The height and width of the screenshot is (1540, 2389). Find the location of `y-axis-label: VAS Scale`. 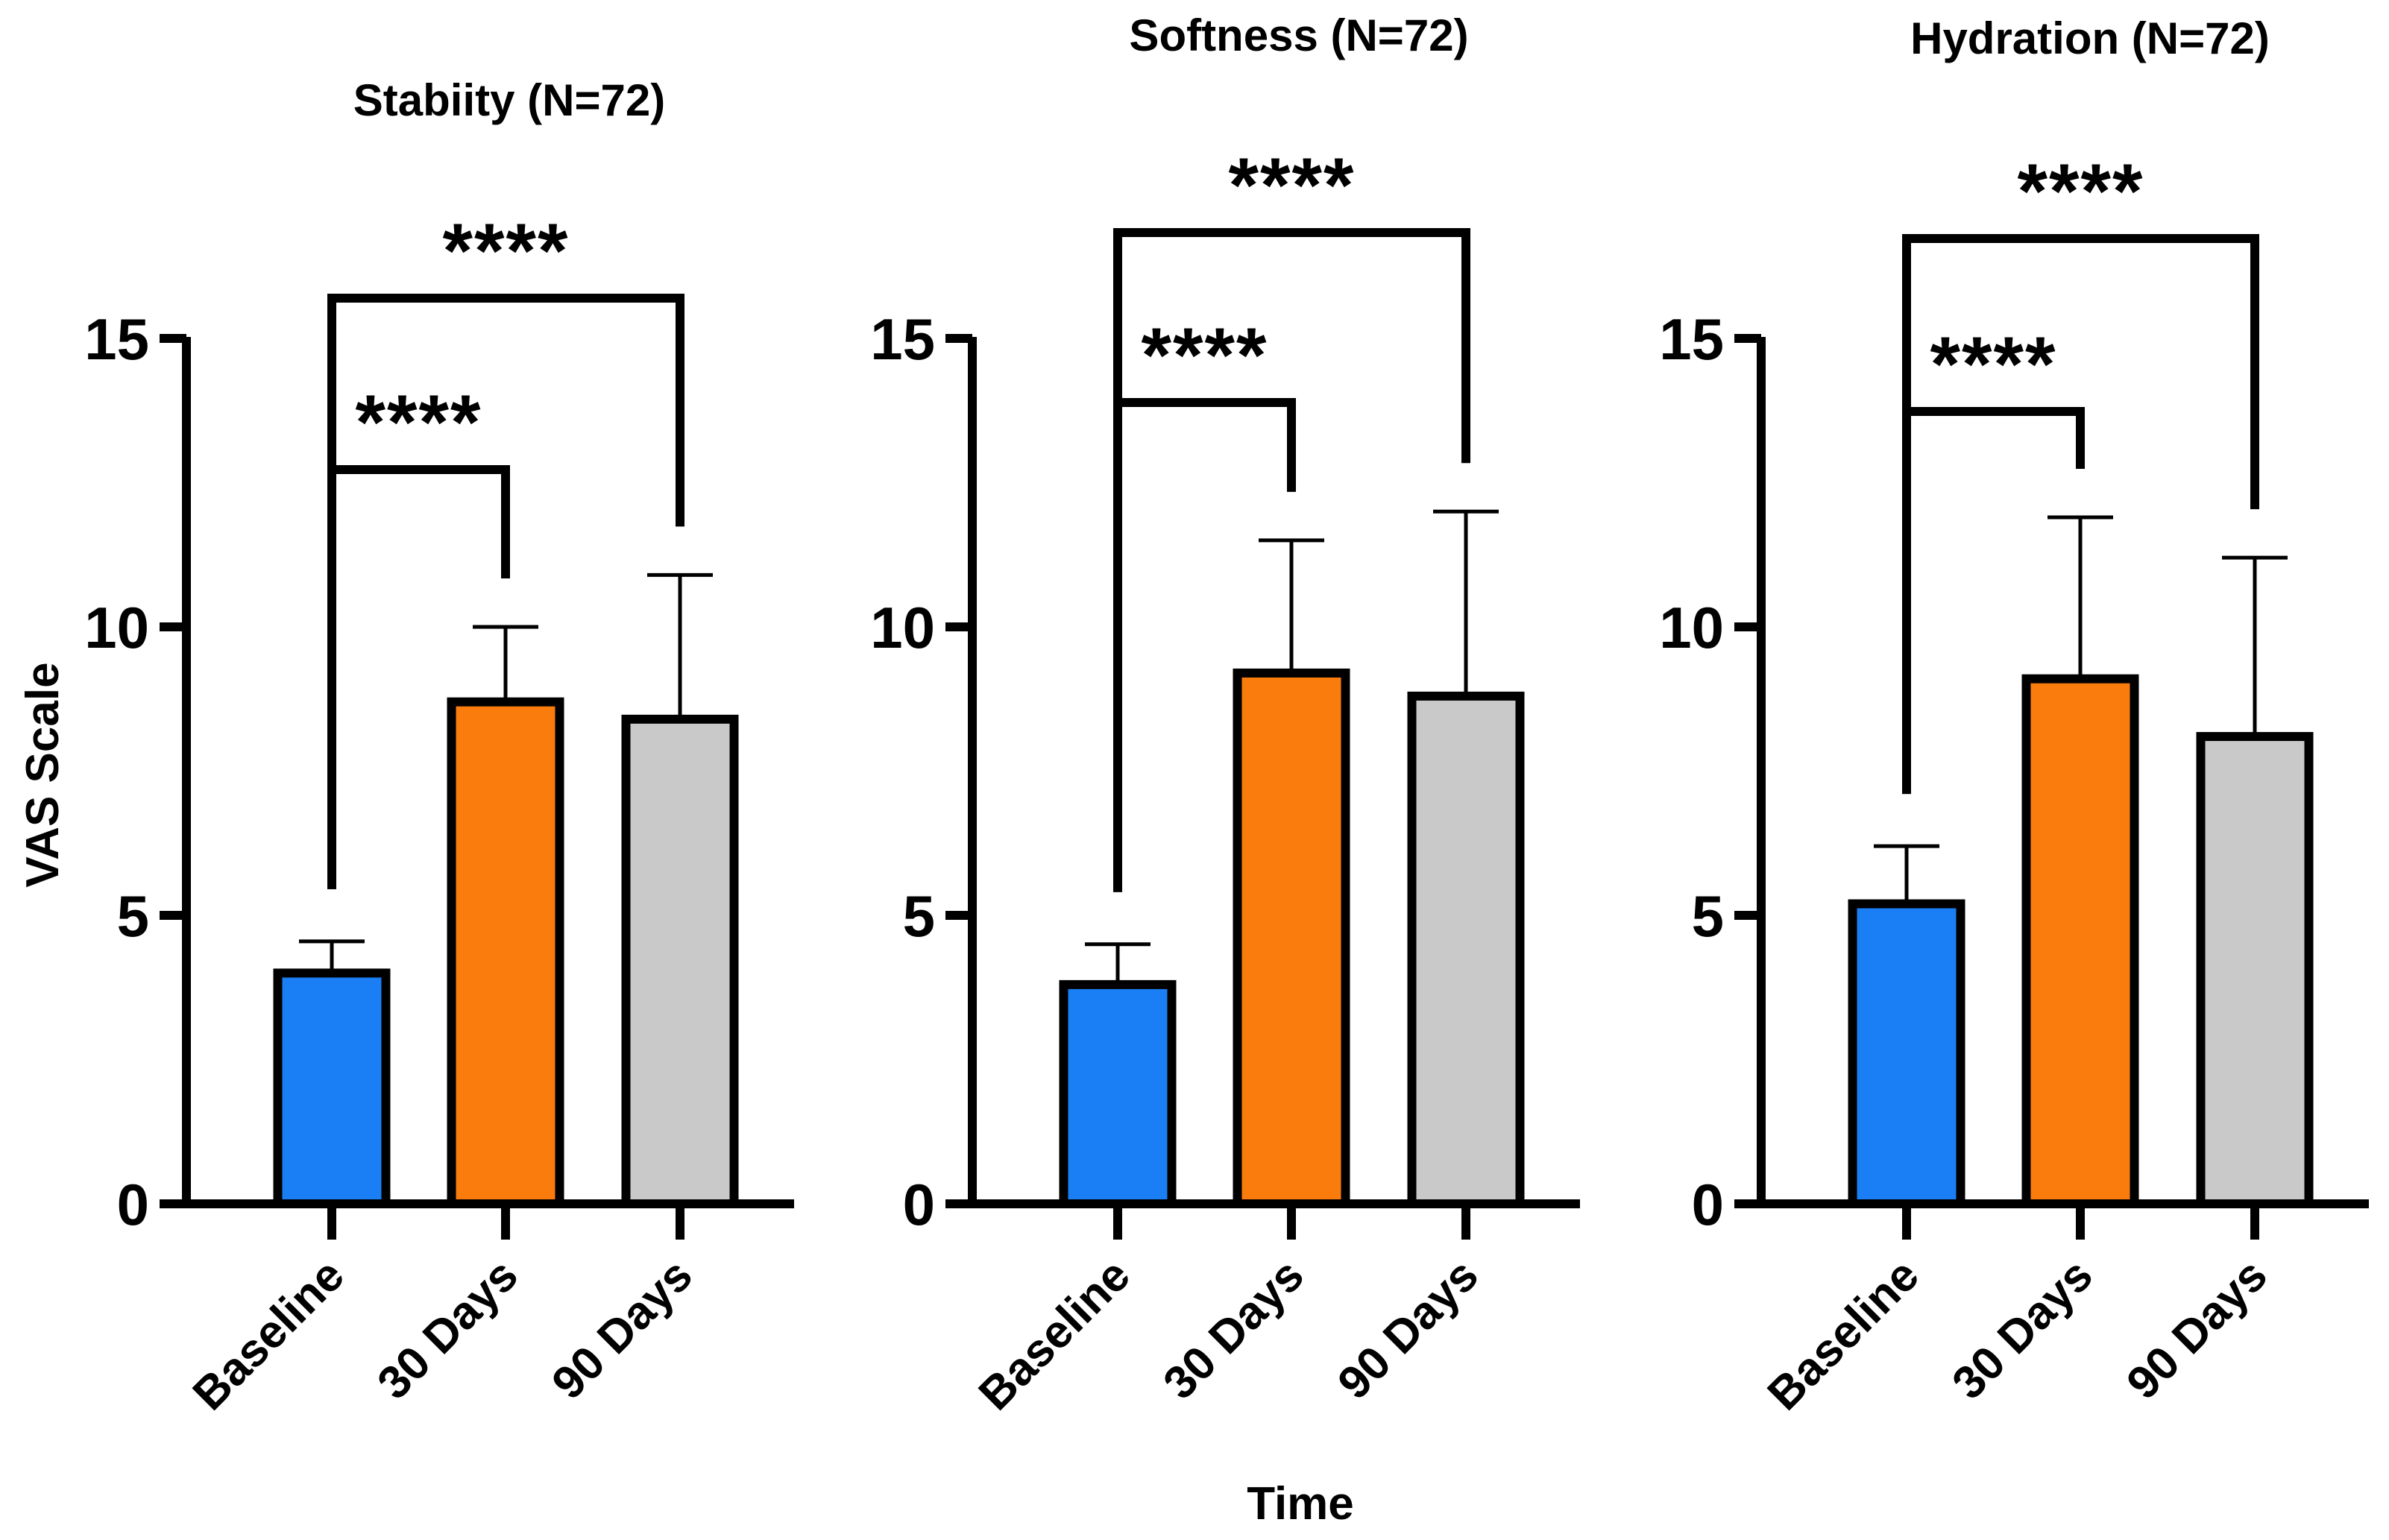

y-axis-label: VAS Scale is located at coordinates (43, 774).